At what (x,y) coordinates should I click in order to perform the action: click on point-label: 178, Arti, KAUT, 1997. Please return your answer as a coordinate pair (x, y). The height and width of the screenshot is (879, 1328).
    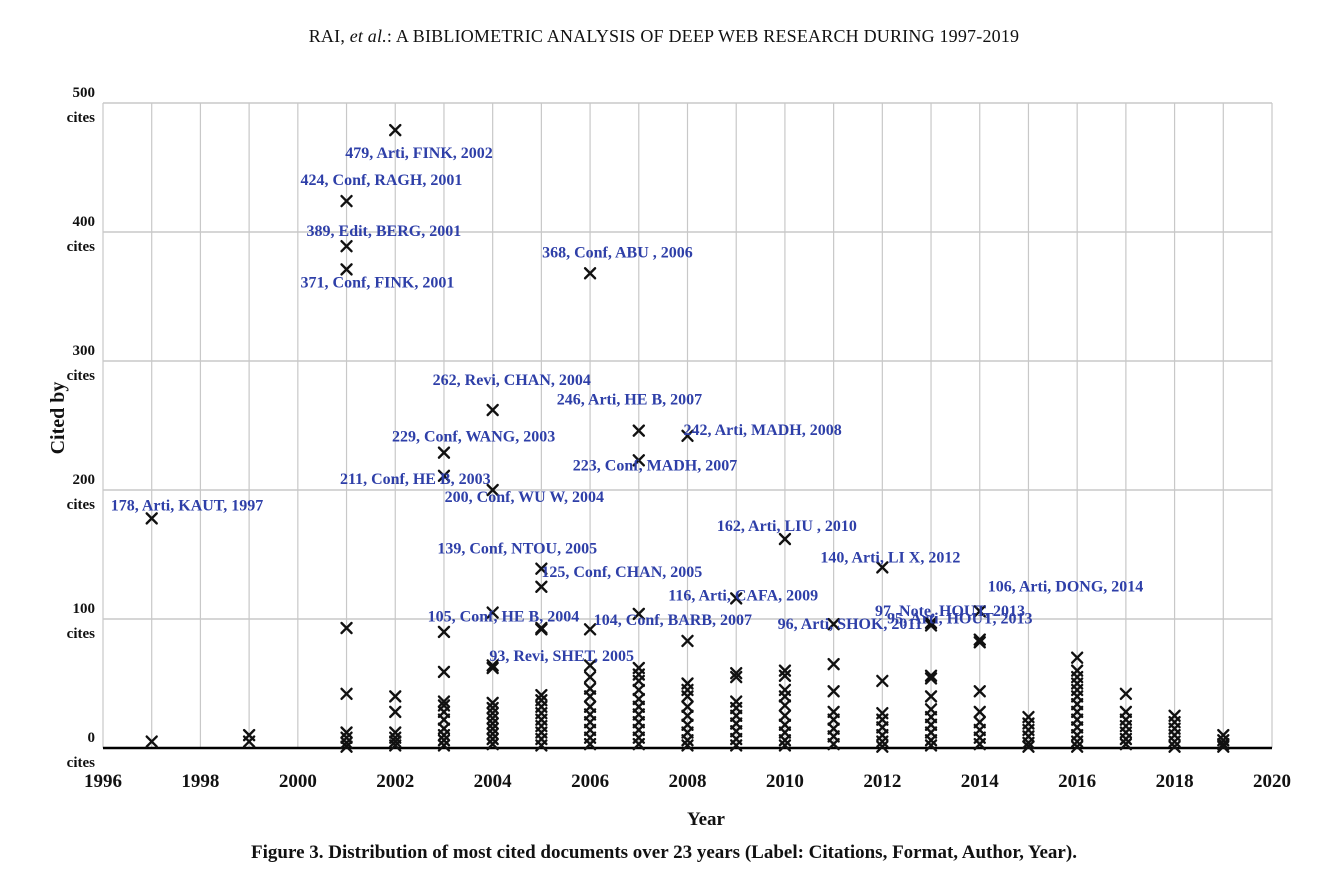
    Looking at the image, I should click on (187, 505).